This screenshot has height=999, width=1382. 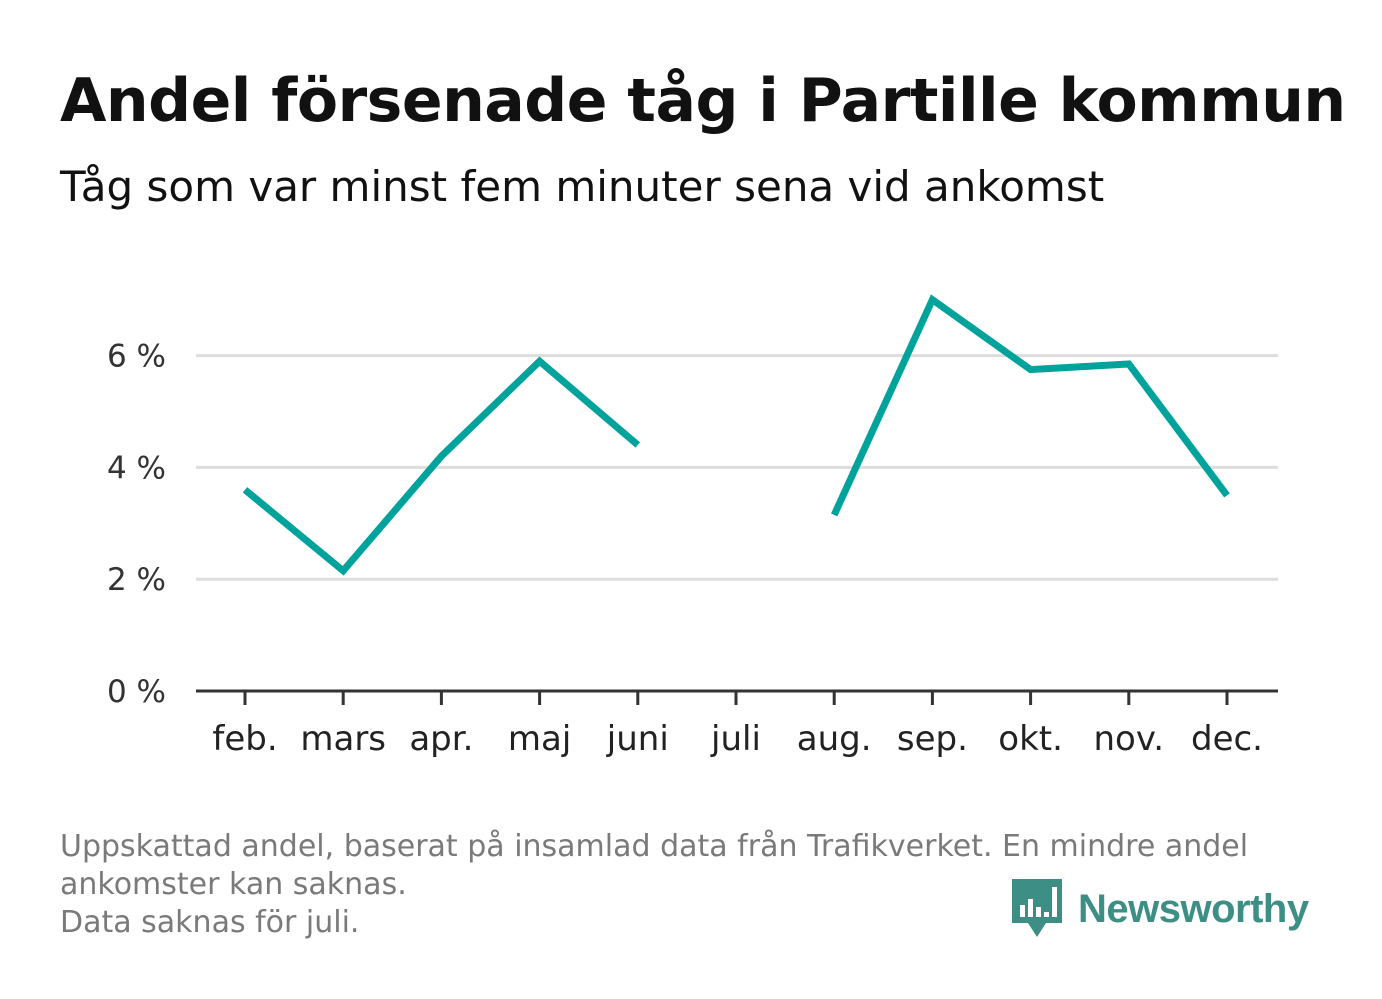 What do you see at coordinates (1128, 739) in the screenshot?
I see `x-tick-label: nov.` at bounding box center [1128, 739].